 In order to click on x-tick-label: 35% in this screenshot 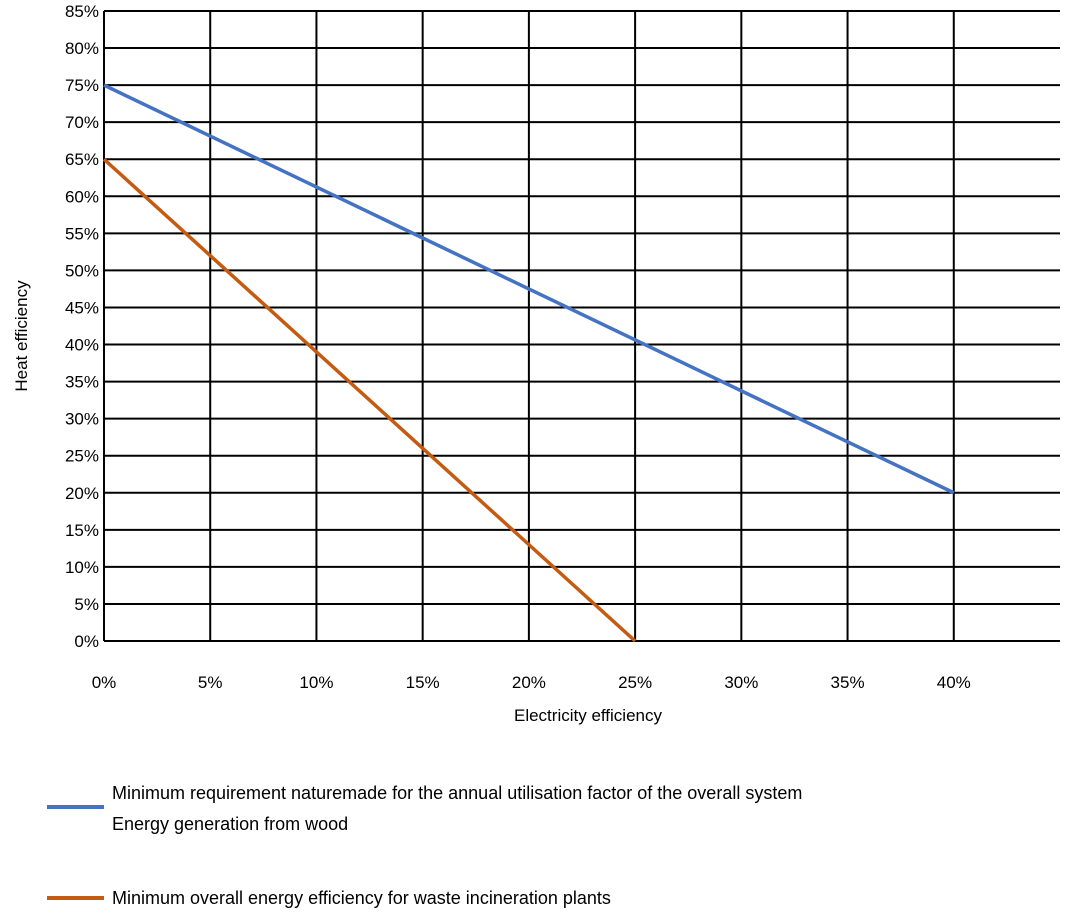, I will do `click(848, 682)`.